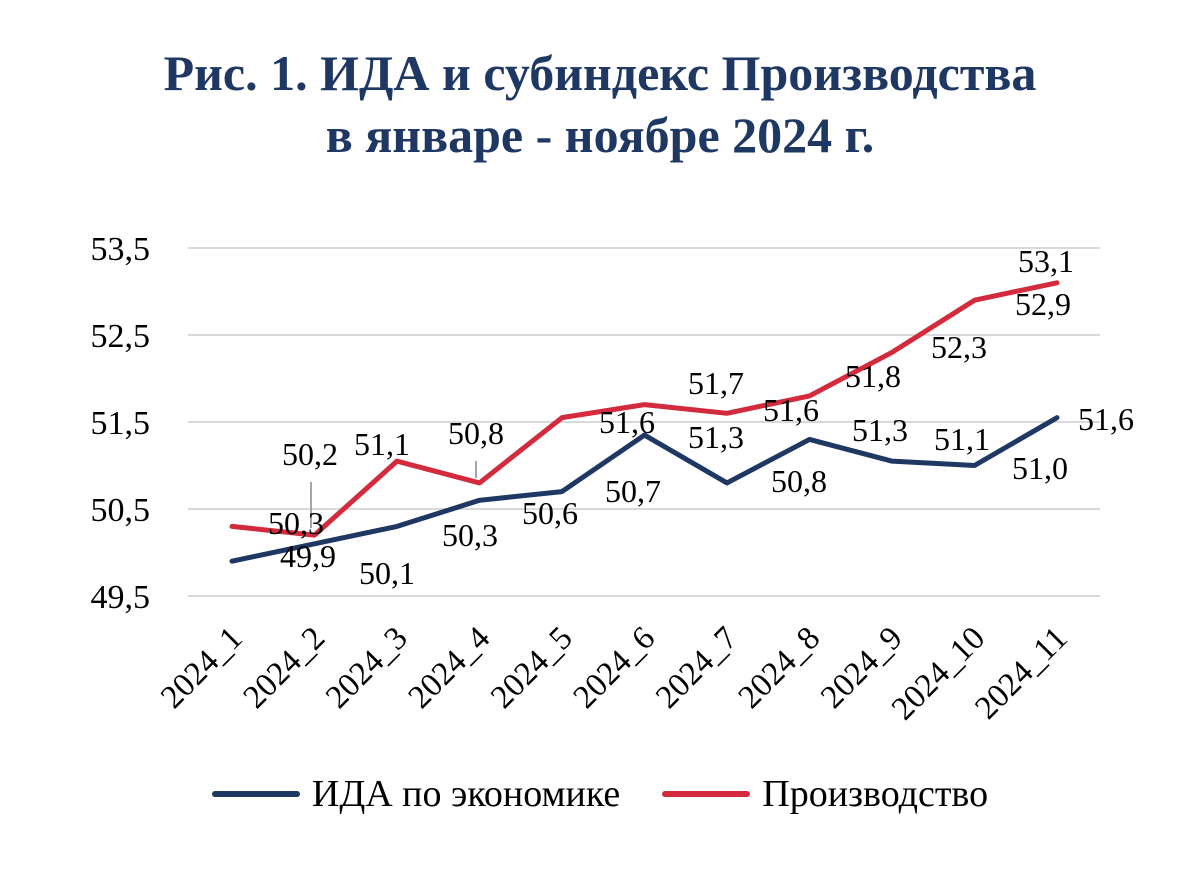 The height and width of the screenshot is (872, 1200). What do you see at coordinates (201, 667) in the screenshot?
I see `x-tick-label: 2024_1` at bounding box center [201, 667].